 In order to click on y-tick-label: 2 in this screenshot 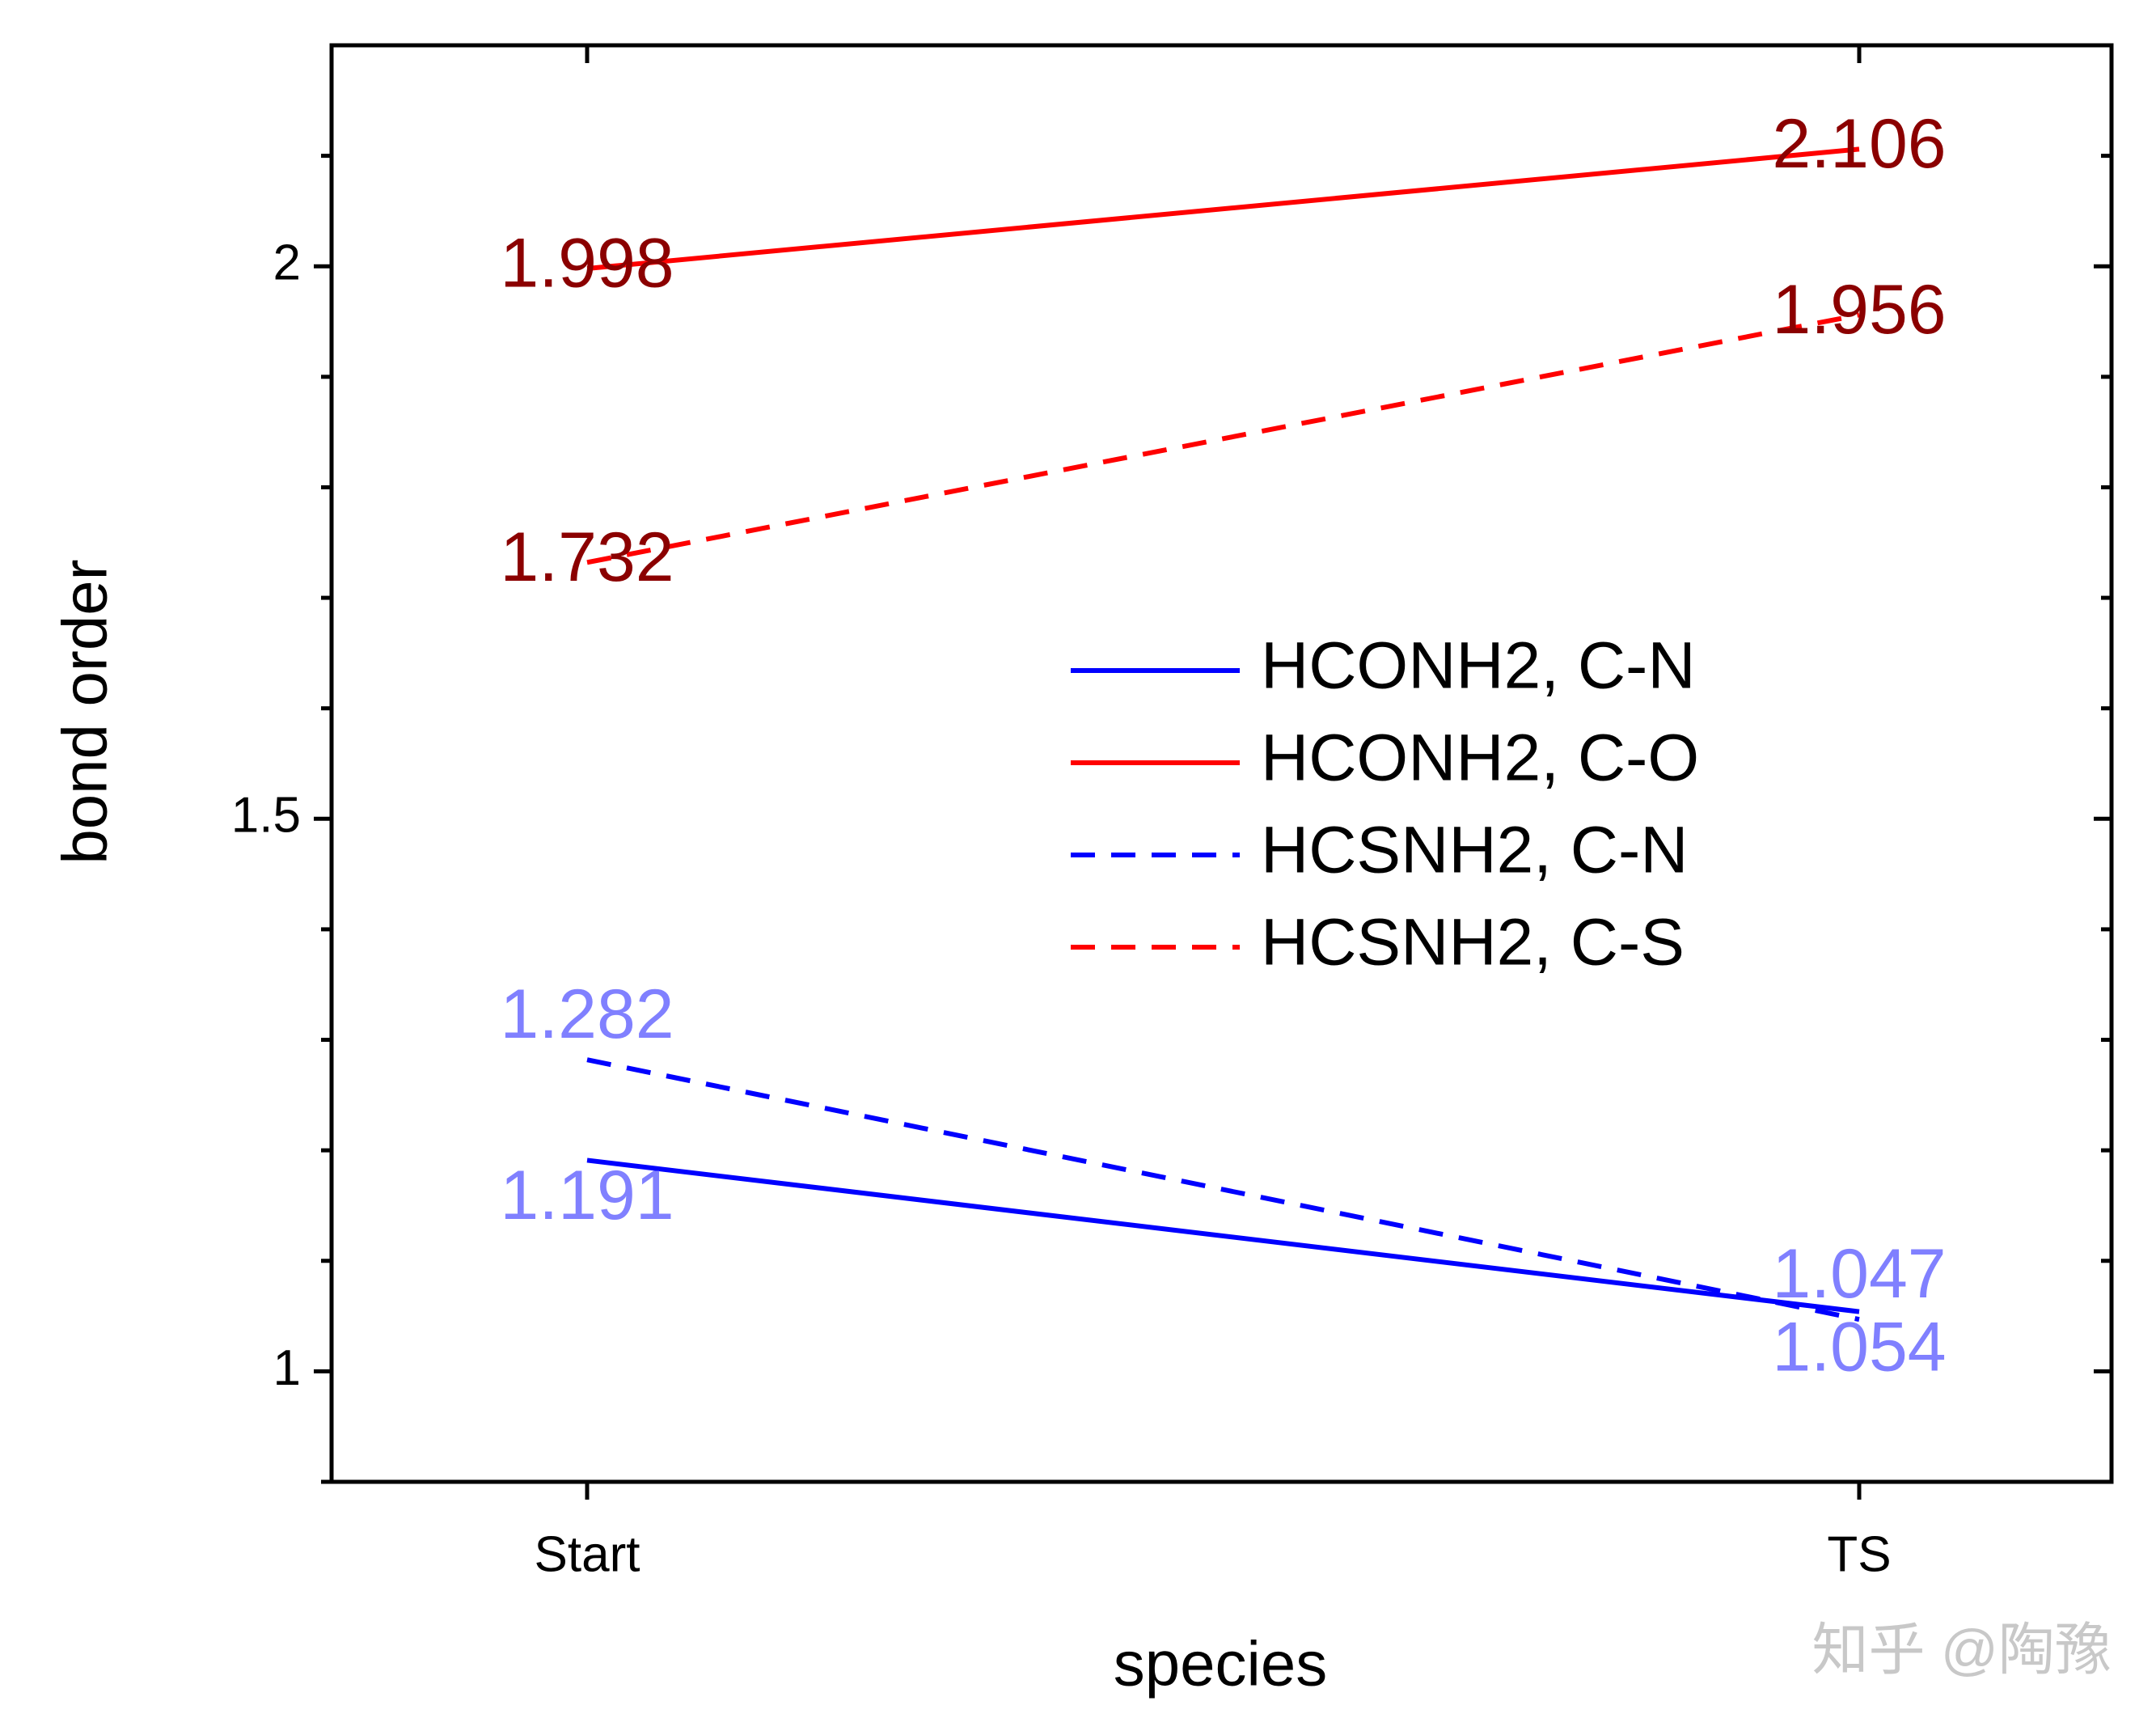, I will do `click(287, 263)`.